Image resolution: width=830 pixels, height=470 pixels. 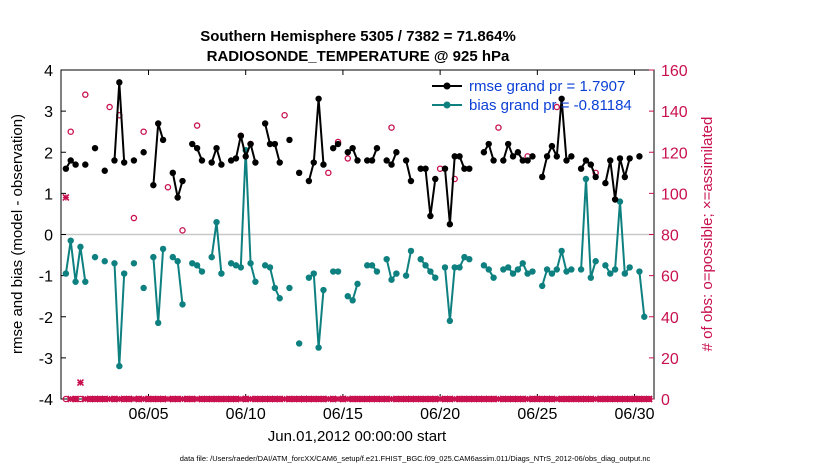 I want to click on y-tick-label-left: 0, so click(x=48, y=236).